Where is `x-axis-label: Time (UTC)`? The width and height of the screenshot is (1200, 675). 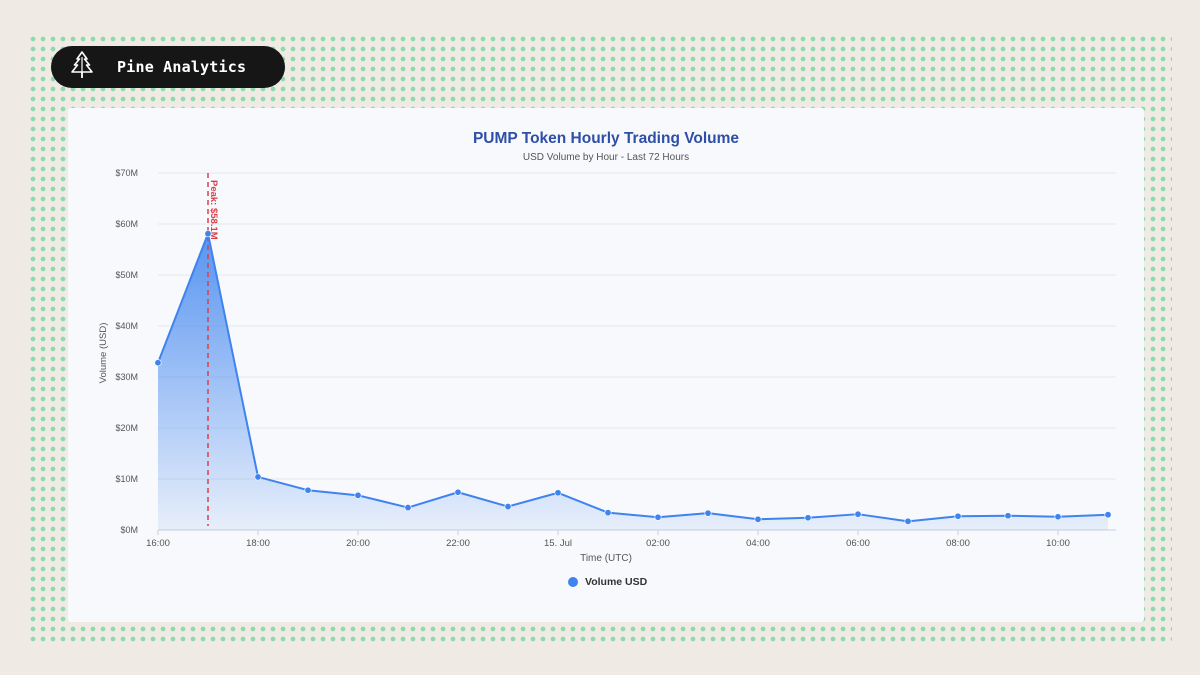
x-axis-label: Time (UTC) is located at coordinates (606, 558).